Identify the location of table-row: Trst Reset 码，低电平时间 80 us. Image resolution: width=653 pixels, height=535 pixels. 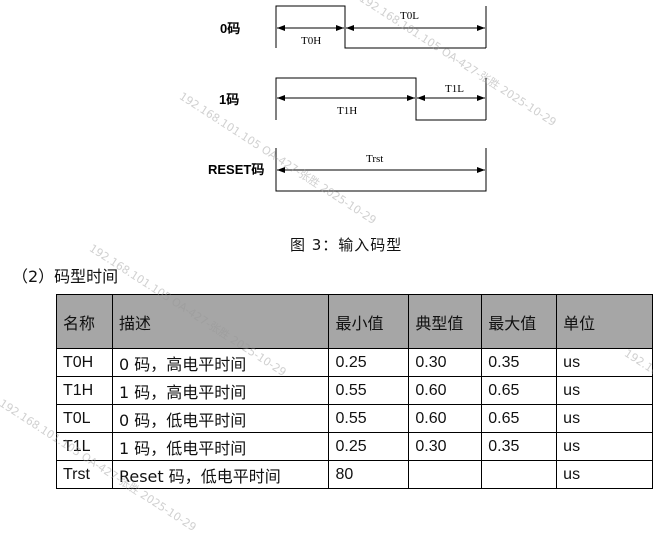
(354, 474).